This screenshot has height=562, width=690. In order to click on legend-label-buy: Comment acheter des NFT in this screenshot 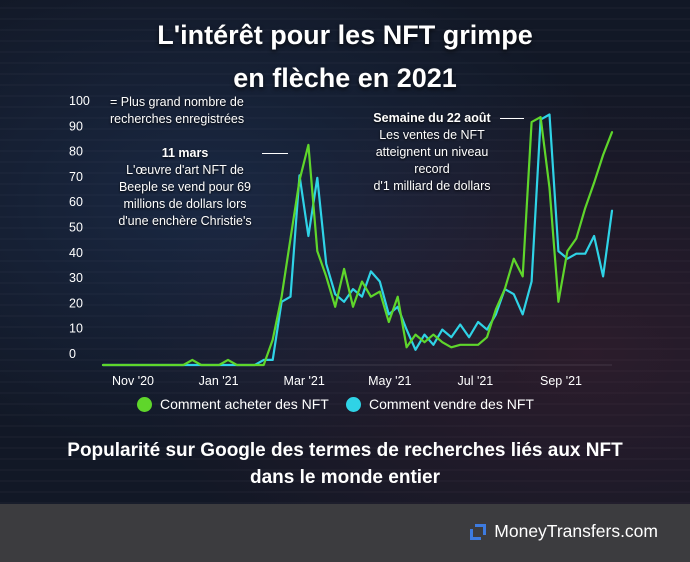, I will do `click(244, 404)`.